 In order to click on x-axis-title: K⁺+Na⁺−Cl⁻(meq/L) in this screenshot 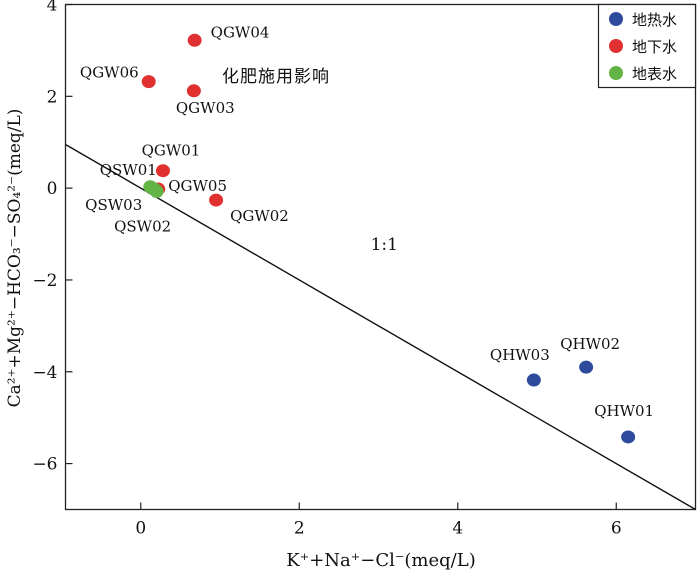, I will do `click(380, 560)`.